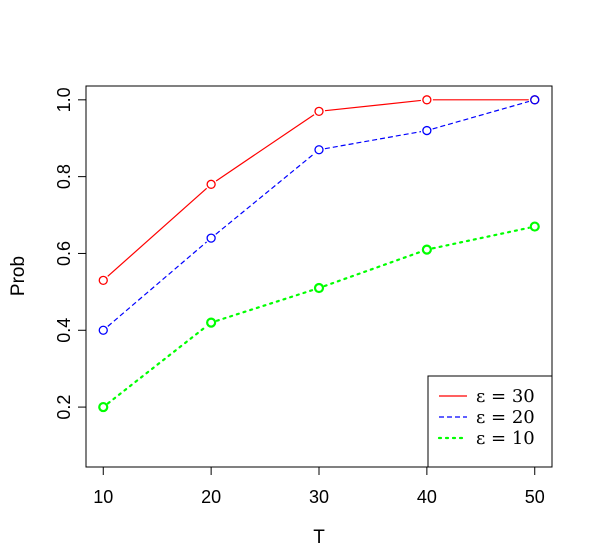  What do you see at coordinates (103, 497) in the screenshot?
I see `x-tick-label: 10` at bounding box center [103, 497].